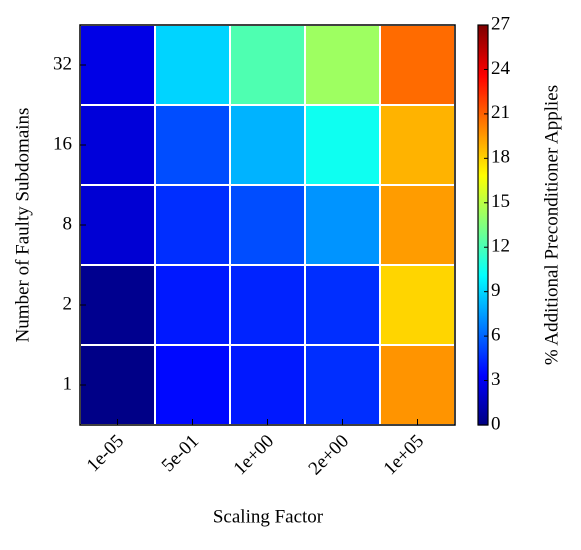 Image resolution: width=581 pixels, height=550 pixels. What do you see at coordinates (68, 303) in the screenshot?
I see `y-tick-label: 2` at bounding box center [68, 303].